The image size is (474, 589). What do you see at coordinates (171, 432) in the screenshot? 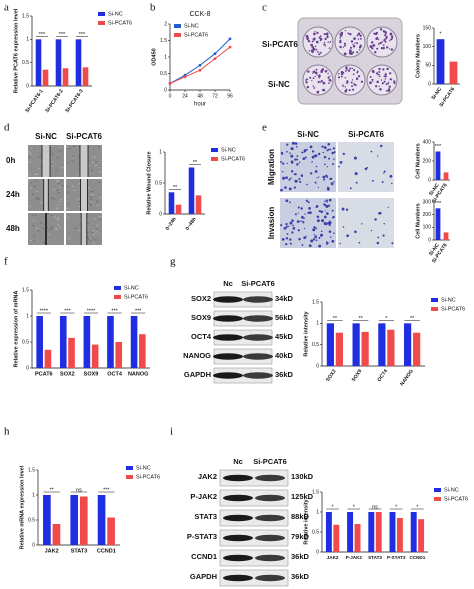
I see `panel-label: i` at bounding box center [171, 432].